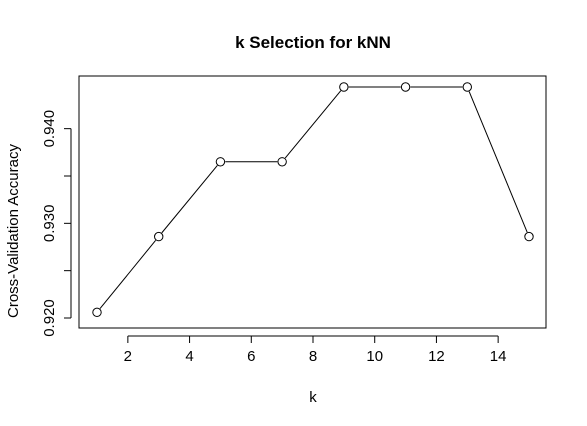 The height and width of the screenshot is (426, 587). Describe the element at coordinates (313, 42) in the screenshot. I see `chart-title: k Selection for kNN` at that location.